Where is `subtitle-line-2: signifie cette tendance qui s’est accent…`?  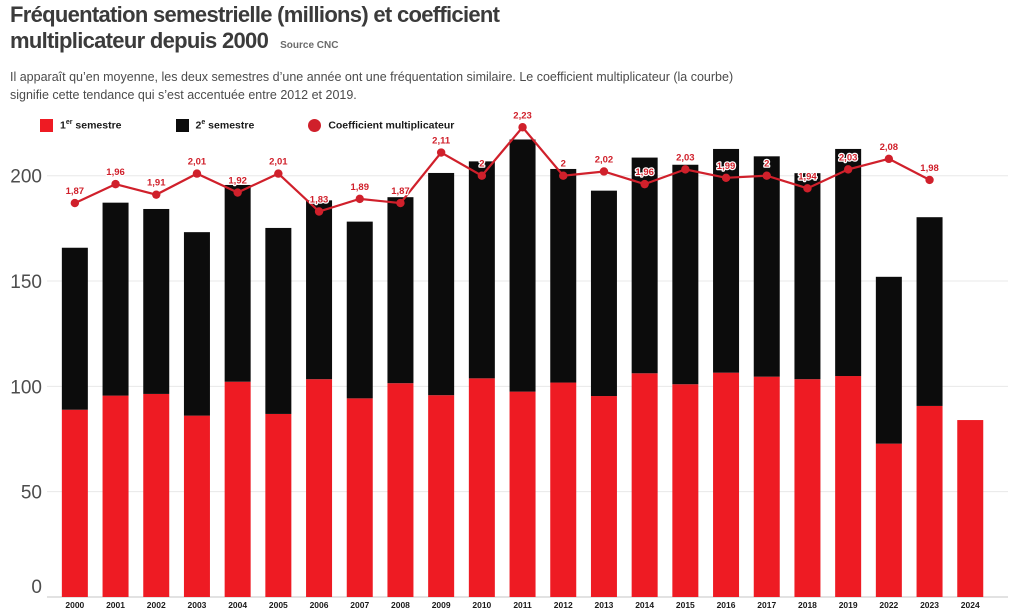
subtitle-line-2: signifie cette tendance qui s’est accent… is located at coordinates (183, 95).